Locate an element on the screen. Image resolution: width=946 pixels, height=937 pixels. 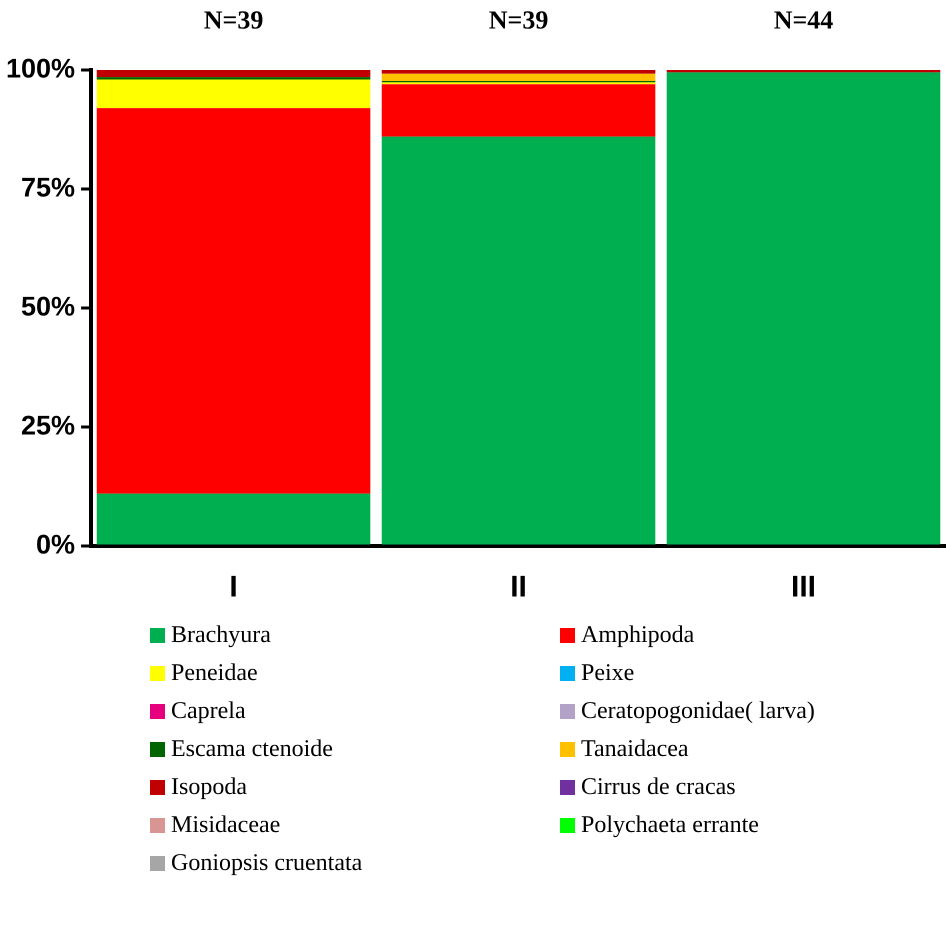
y-tick-label: 0% is located at coordinates (56, 544).